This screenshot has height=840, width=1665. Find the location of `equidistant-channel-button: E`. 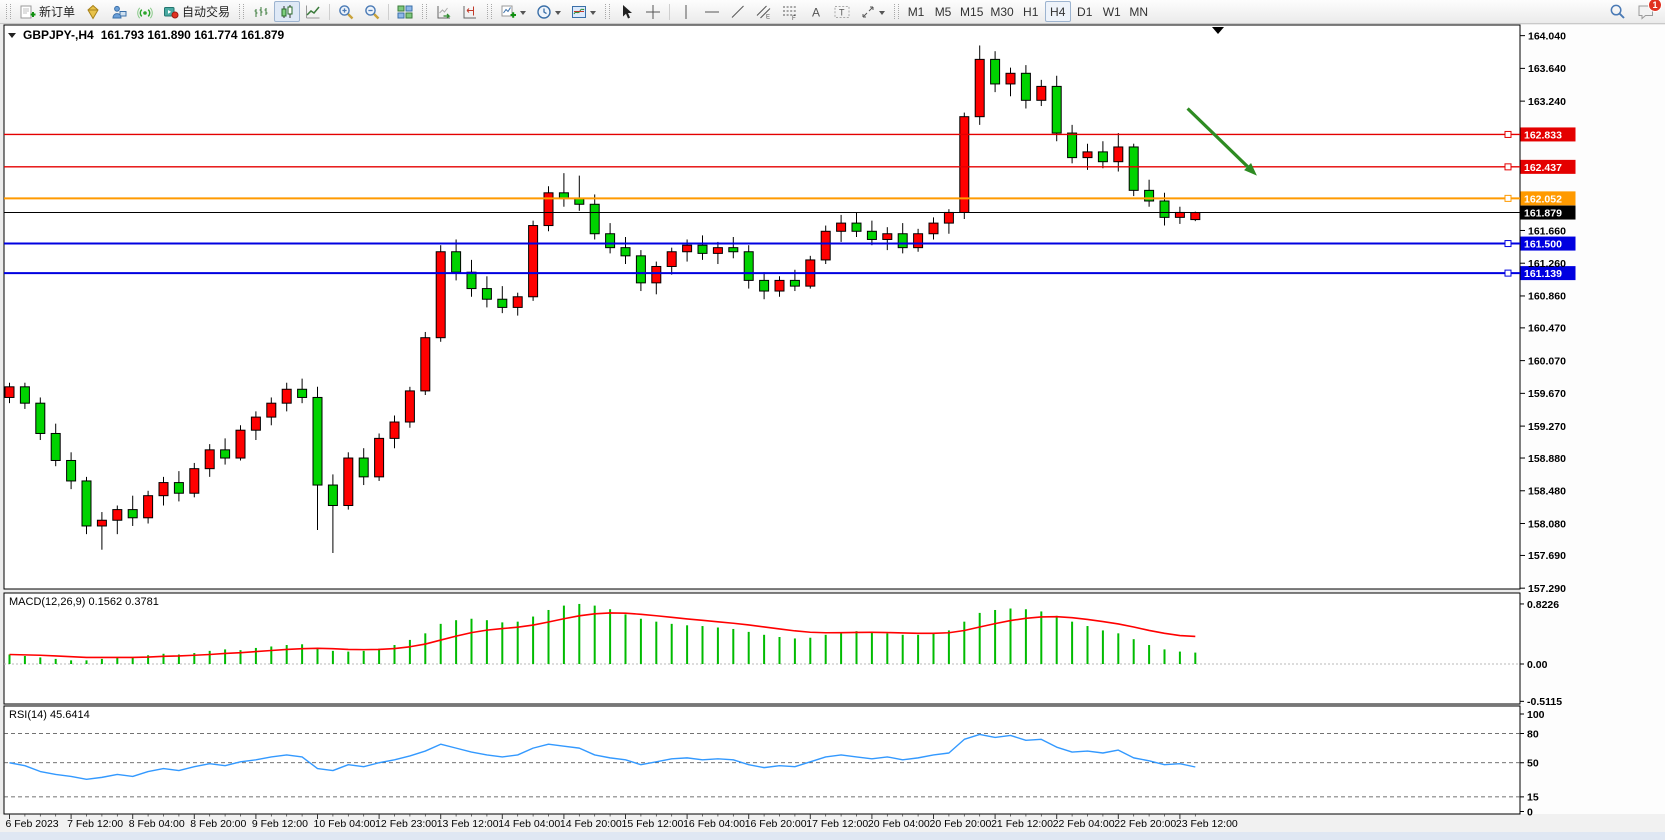

equidistant-channel-button: E is located at coordinates (764, 11).